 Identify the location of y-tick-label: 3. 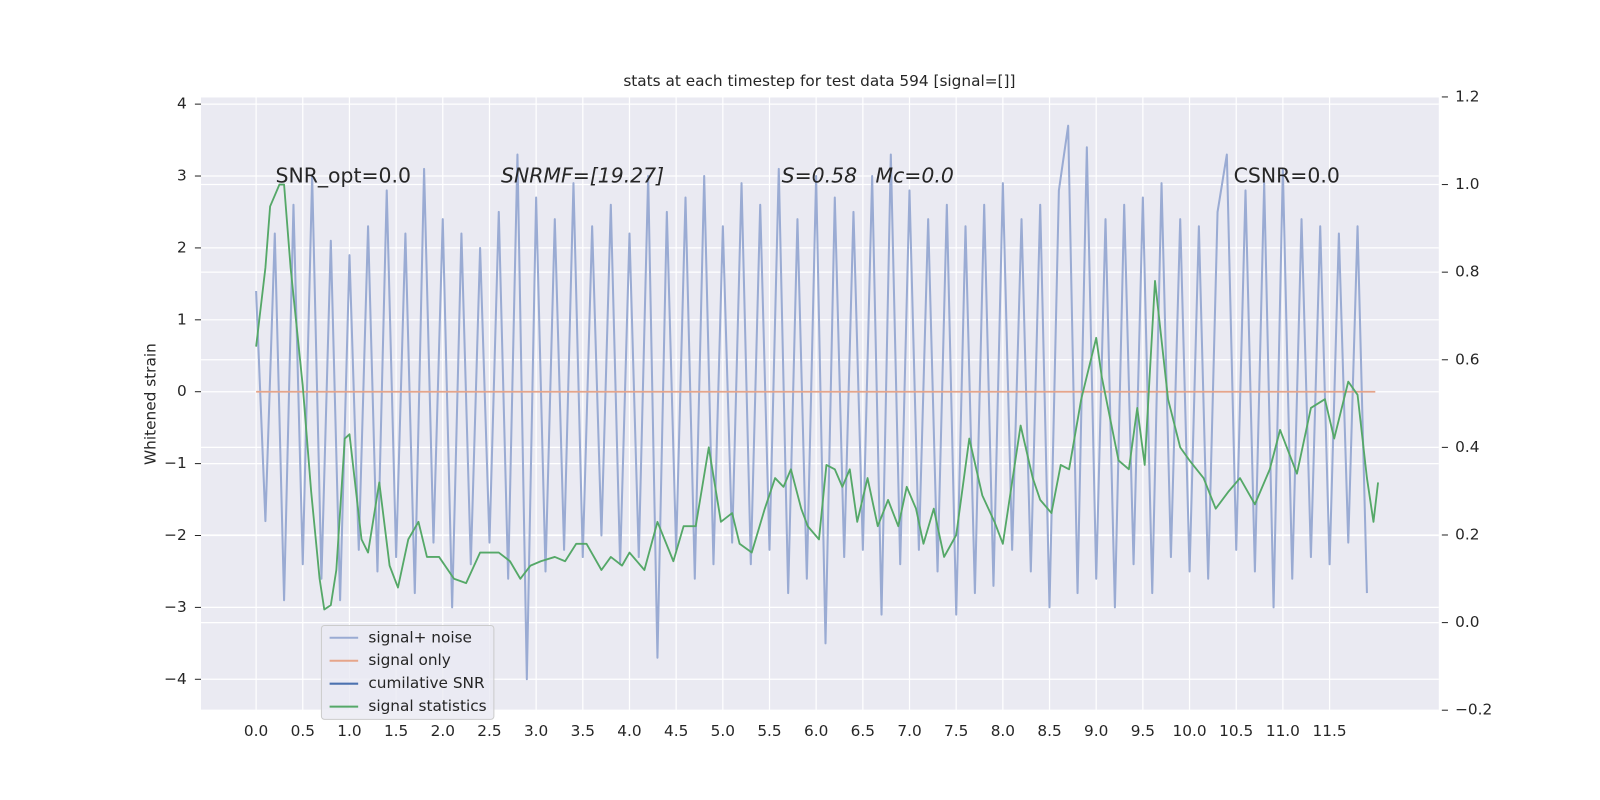
(182, 176).